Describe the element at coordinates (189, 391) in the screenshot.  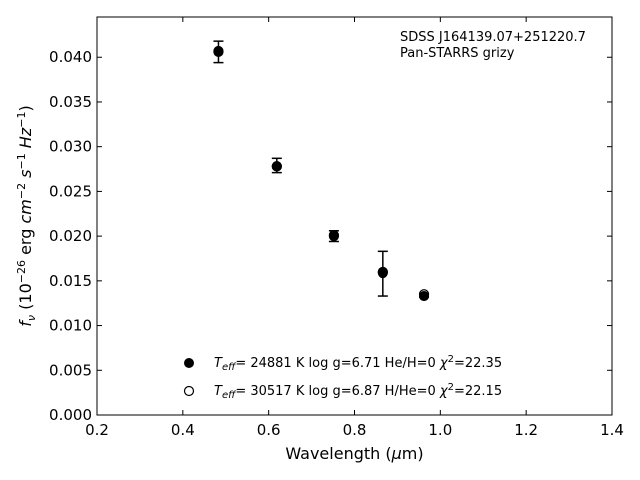
I see `legend-open-marker` at that location.